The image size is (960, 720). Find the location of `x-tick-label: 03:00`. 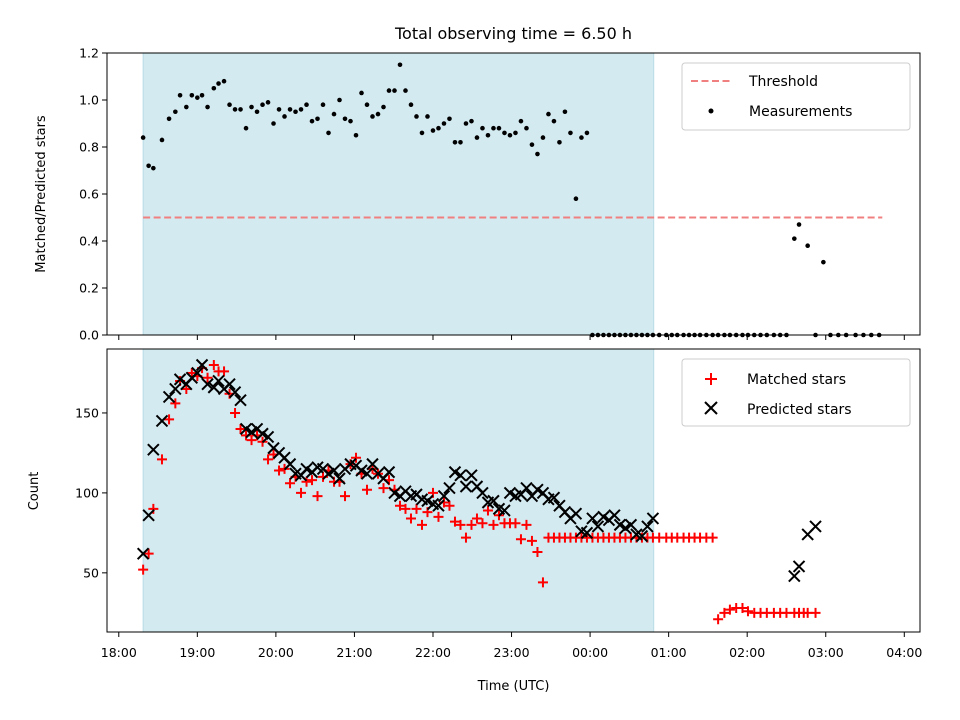

x-tick-label: 03:00 is located at coordinates (826, 652).